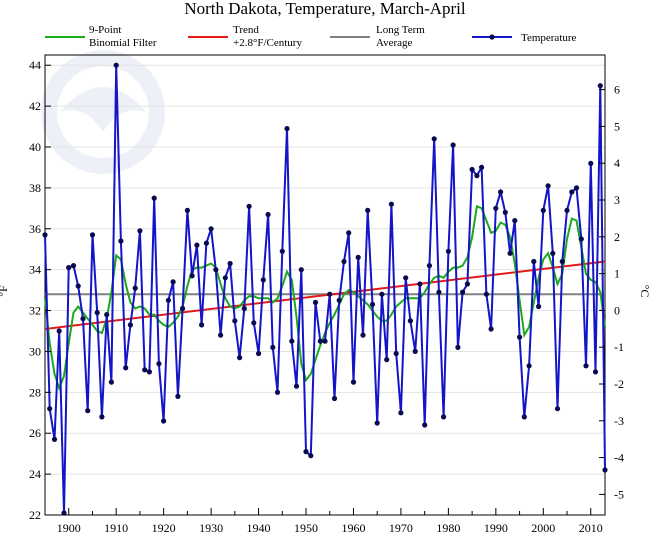 The height and width of the screenshot is (550, 650). I want to click on x-tick-label: 1970, so click(401, 528).